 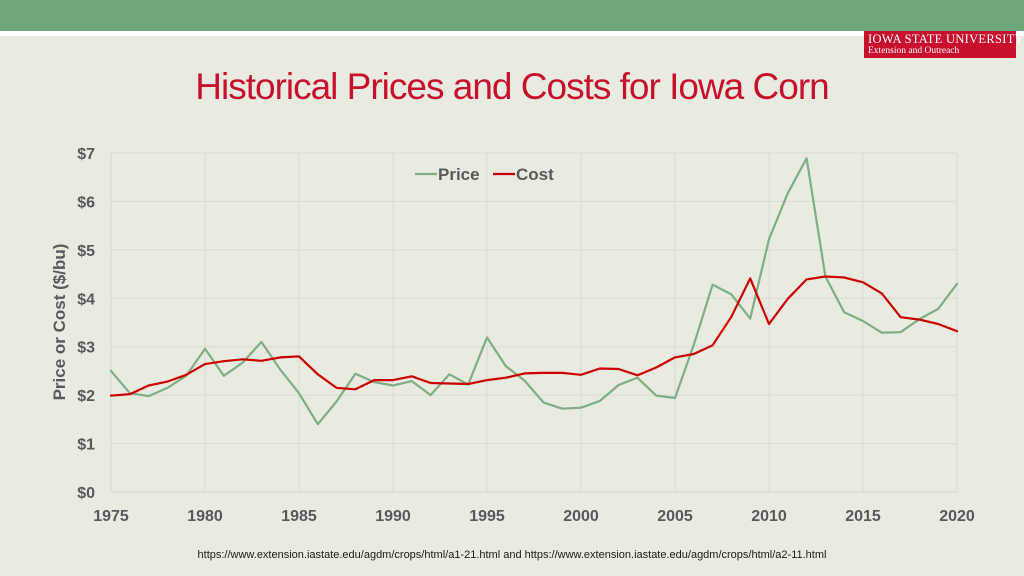 What do you see at coordinates (535, 174) in the screenshot?
I see `legend-label-cost: Cost` at bounding box center [535, 174].